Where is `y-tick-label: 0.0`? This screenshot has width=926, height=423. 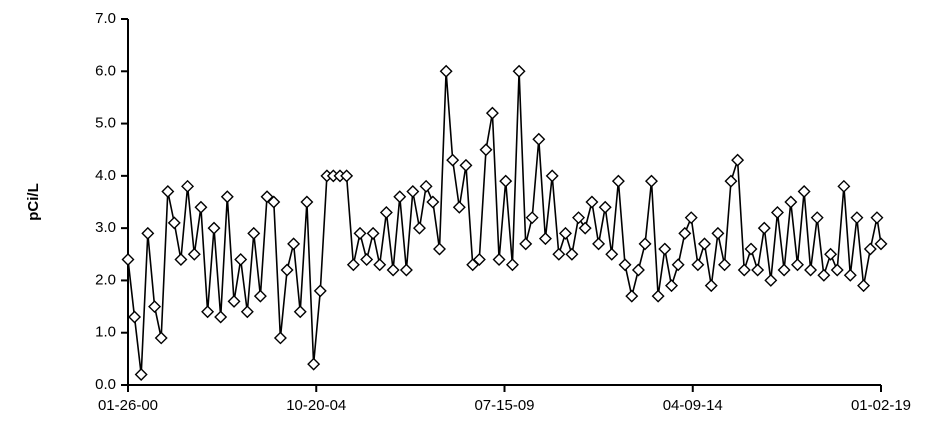
y-tick-label: 0.0 is located at coordinates (105, 384).